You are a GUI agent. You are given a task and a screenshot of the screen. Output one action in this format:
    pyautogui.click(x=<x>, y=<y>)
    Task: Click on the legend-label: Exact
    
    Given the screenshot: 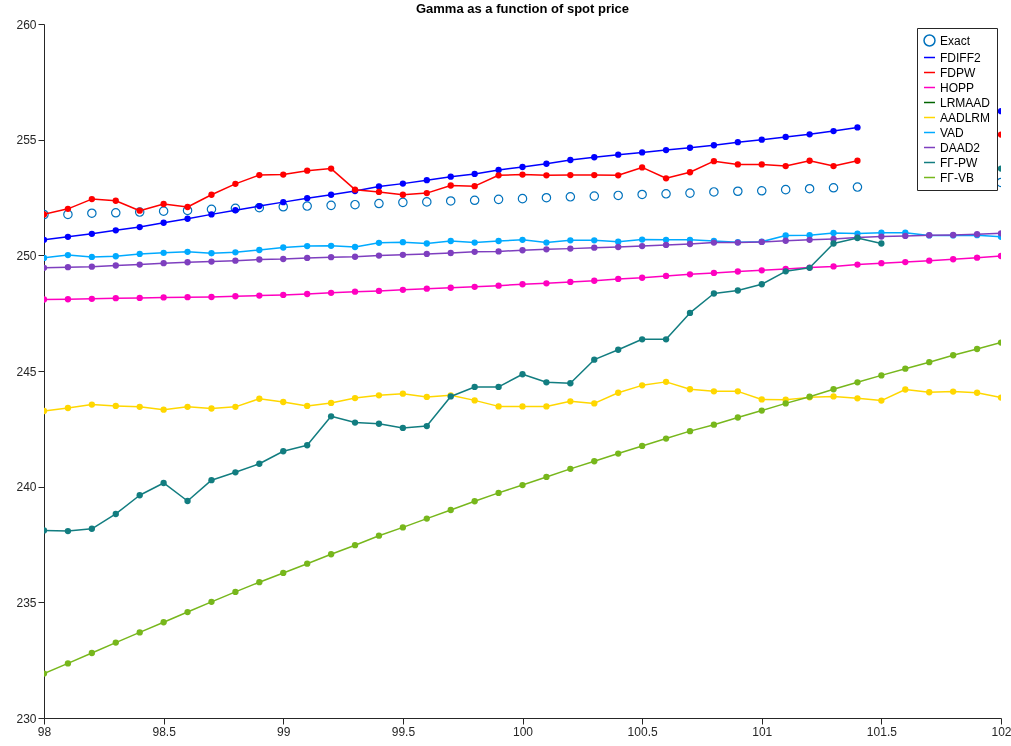 What is the action you would take?
    pyautogui.click(x=955, y=40)
    